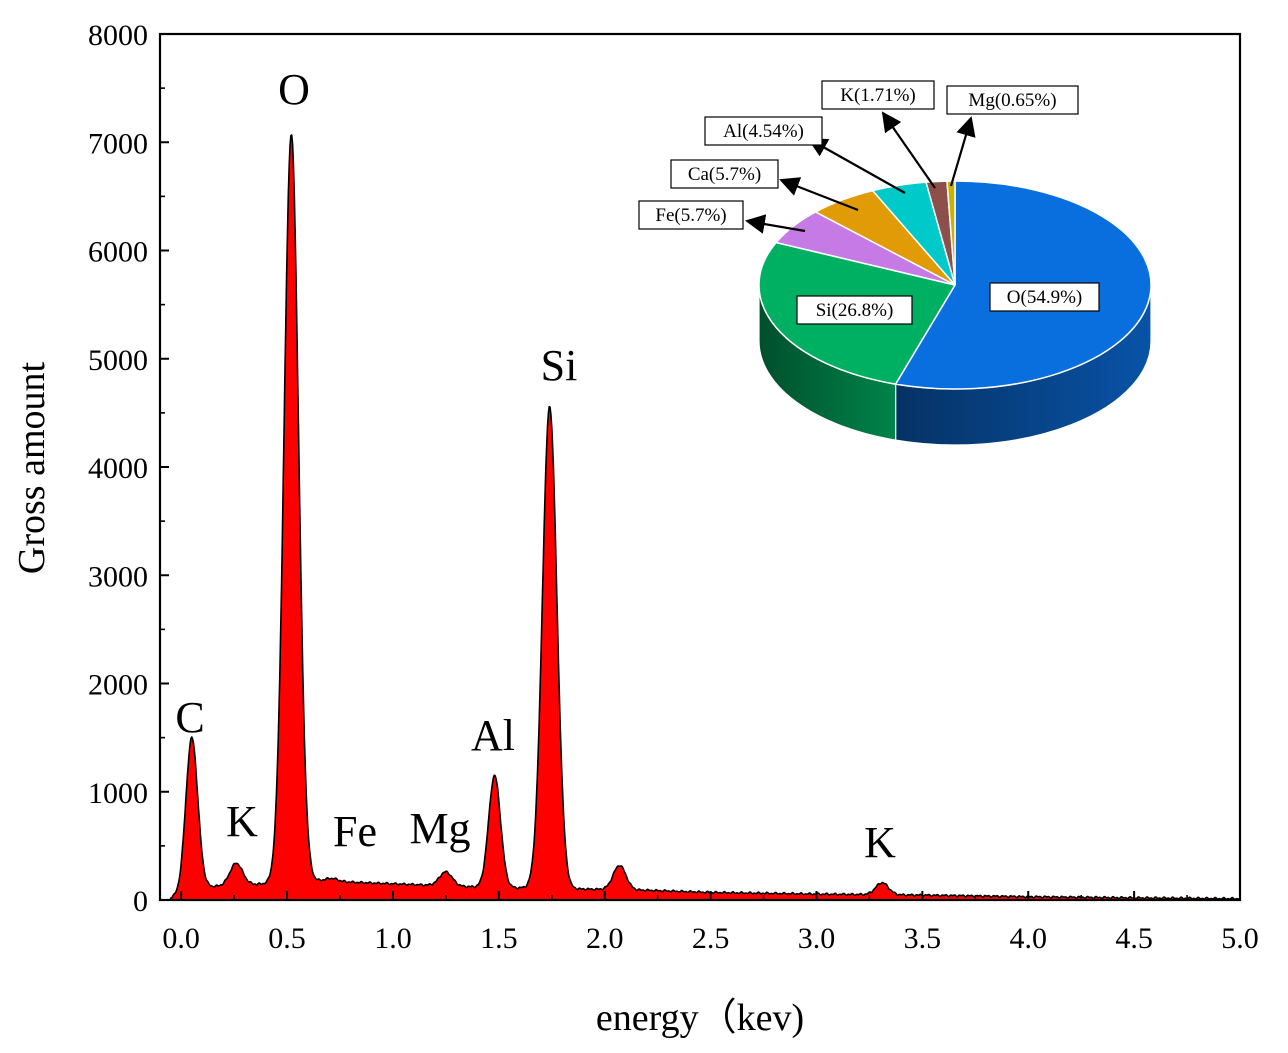 This screenshot has height=1053, width=1288. Describe the element at coordinates (1028, 938) in the screenshot. I see `x-tick-label: 4.0` at that location.